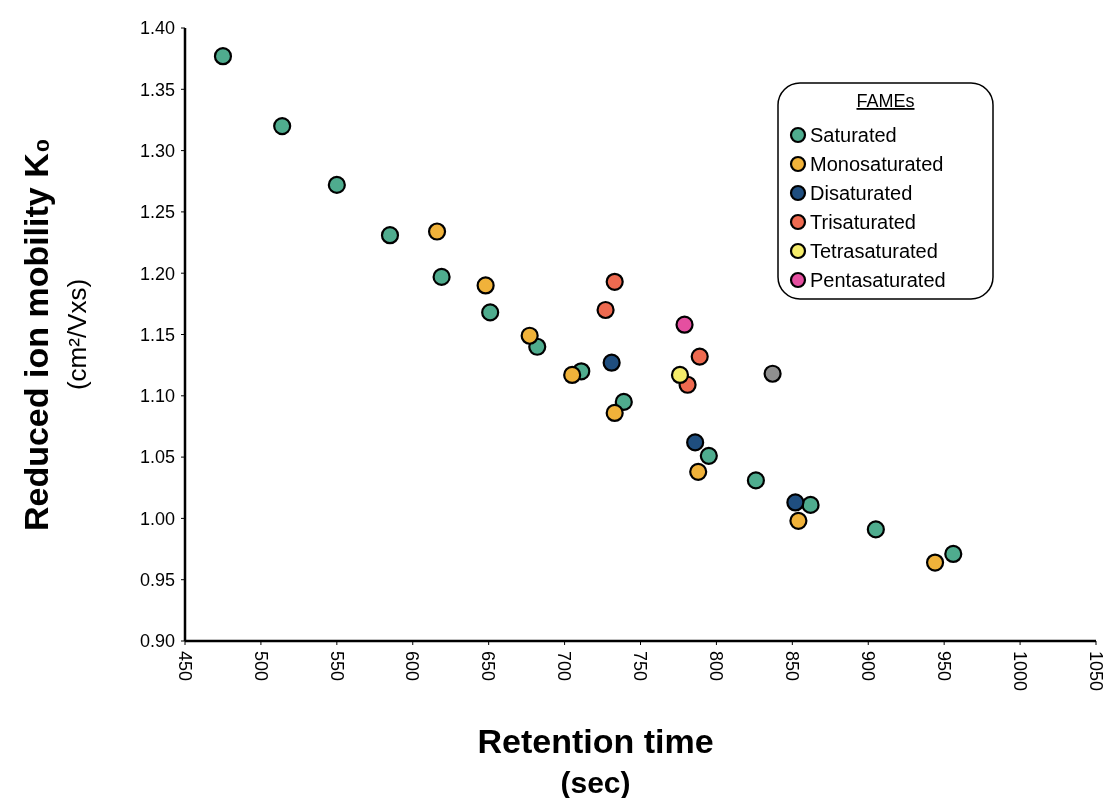  Describe the element at coordinates (157, 580) in the screenshot. I see `y-tick-label: 0.95` at that location.